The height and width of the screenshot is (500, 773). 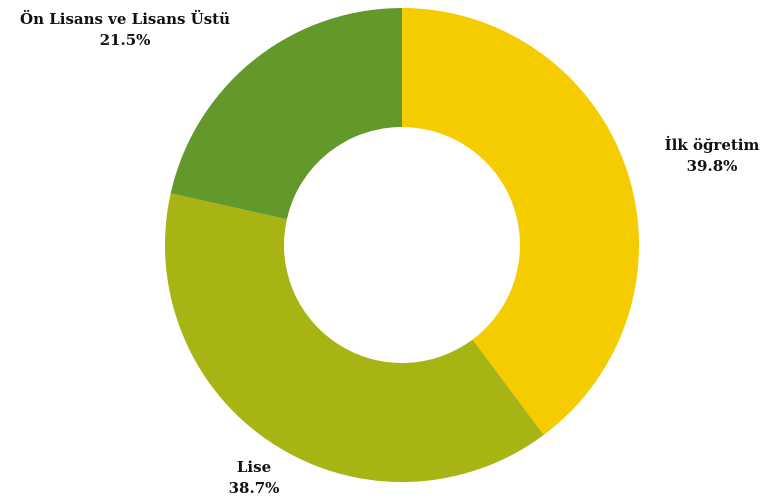 What do you see at coordinates (125, 40) in the screenshot?
I see `slice-value-label-3: 21.5%` at bounding box center [125, 40].